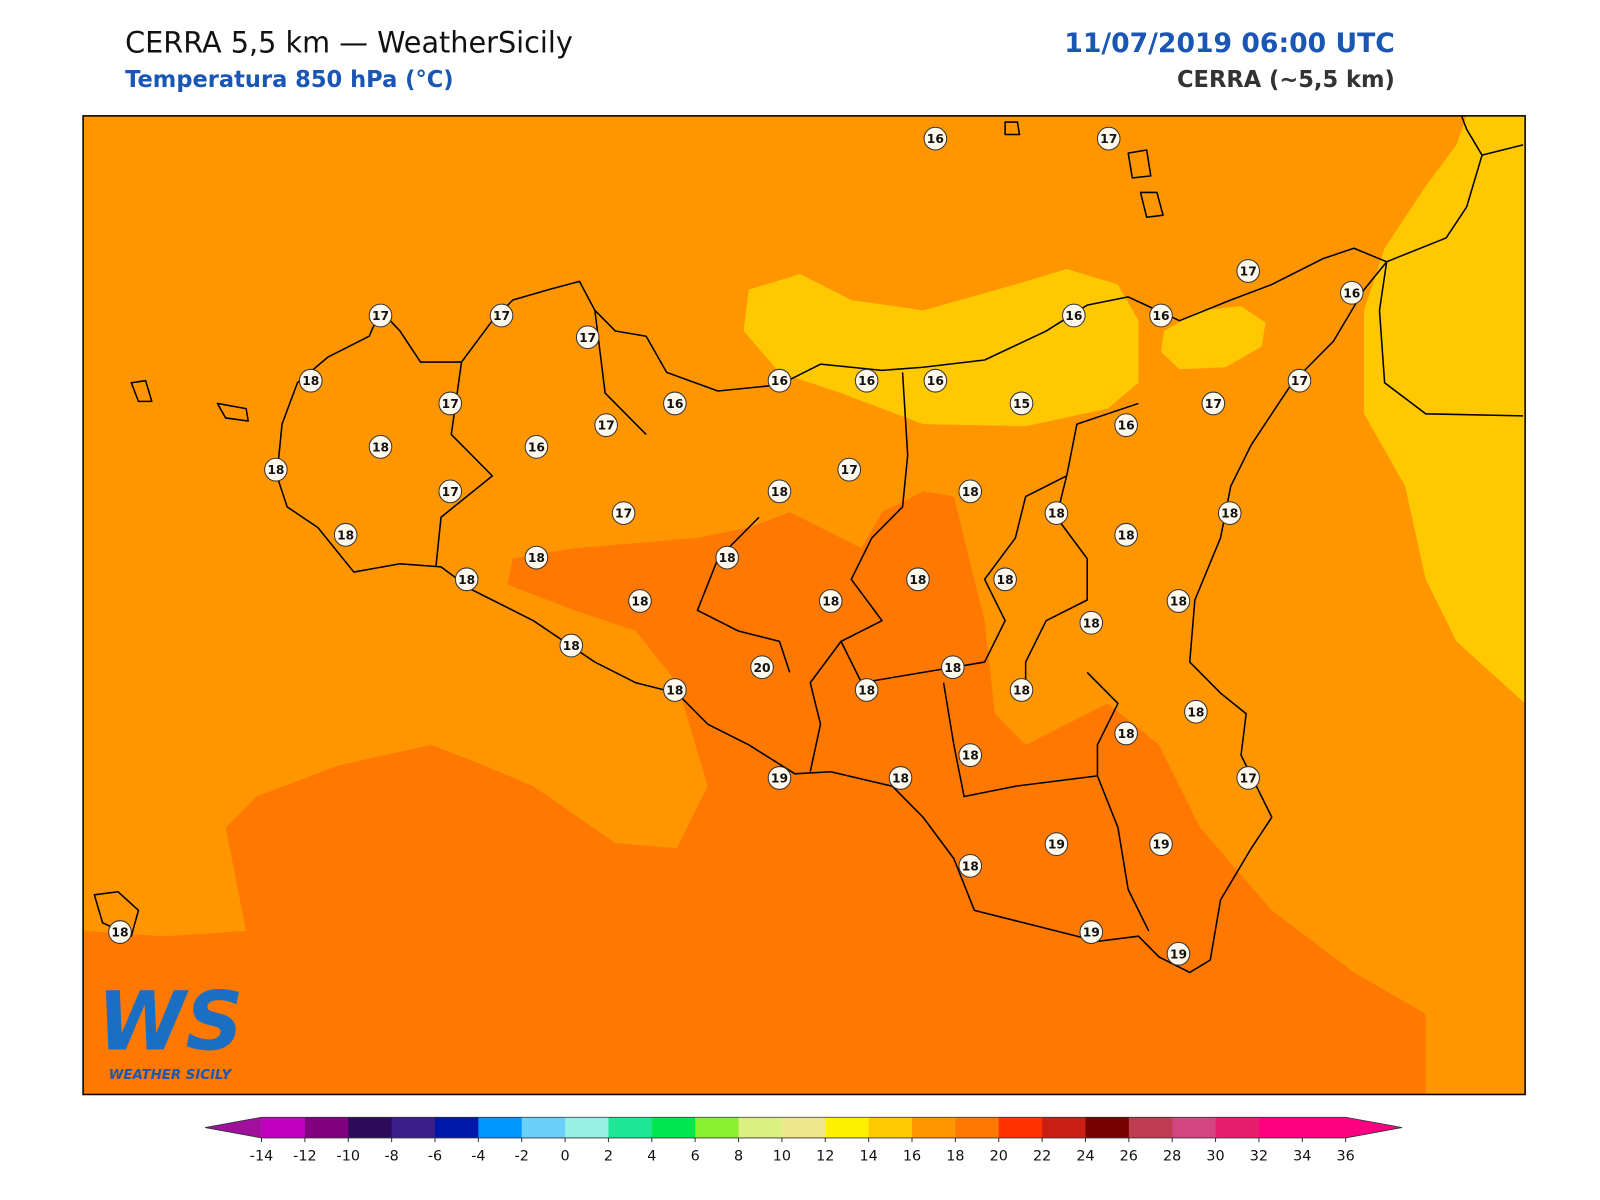 The image size is (1600, 1200). What do you see at coordinates (289, 80) in the screenshot?
I see `subtitle: Temperatura 850 hPa (°C)` at bounding box center [289, 80].